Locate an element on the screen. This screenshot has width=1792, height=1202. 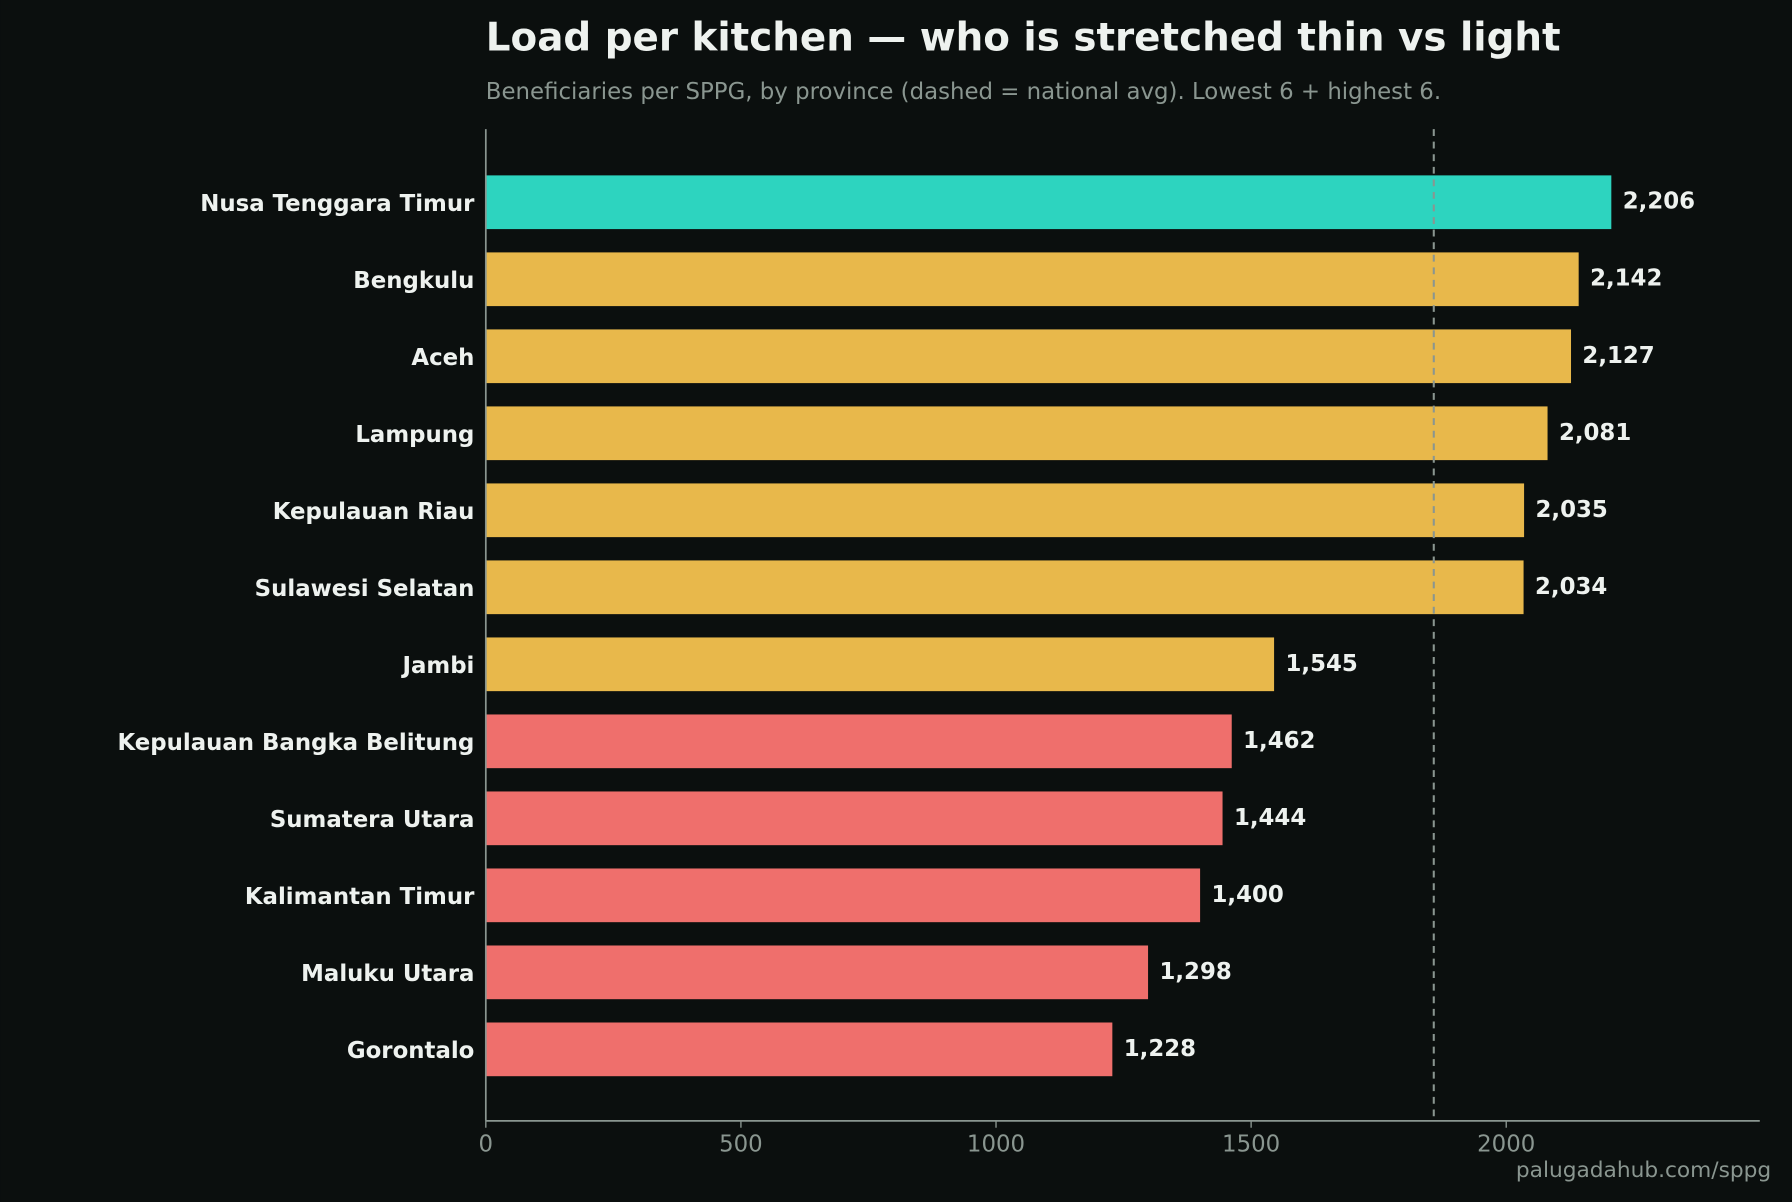
category-label: Aceh is located at coordinates (442, 358).